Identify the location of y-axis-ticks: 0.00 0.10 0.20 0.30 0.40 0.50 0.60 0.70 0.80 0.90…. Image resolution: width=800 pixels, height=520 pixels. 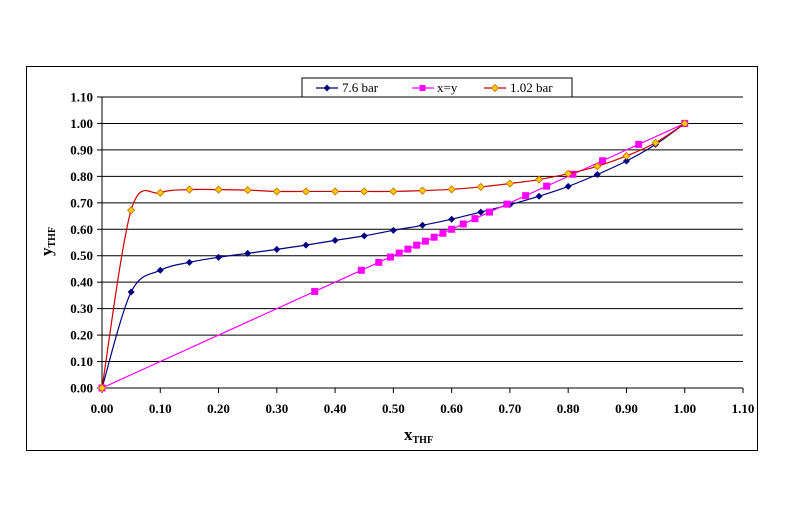
(86, 243).